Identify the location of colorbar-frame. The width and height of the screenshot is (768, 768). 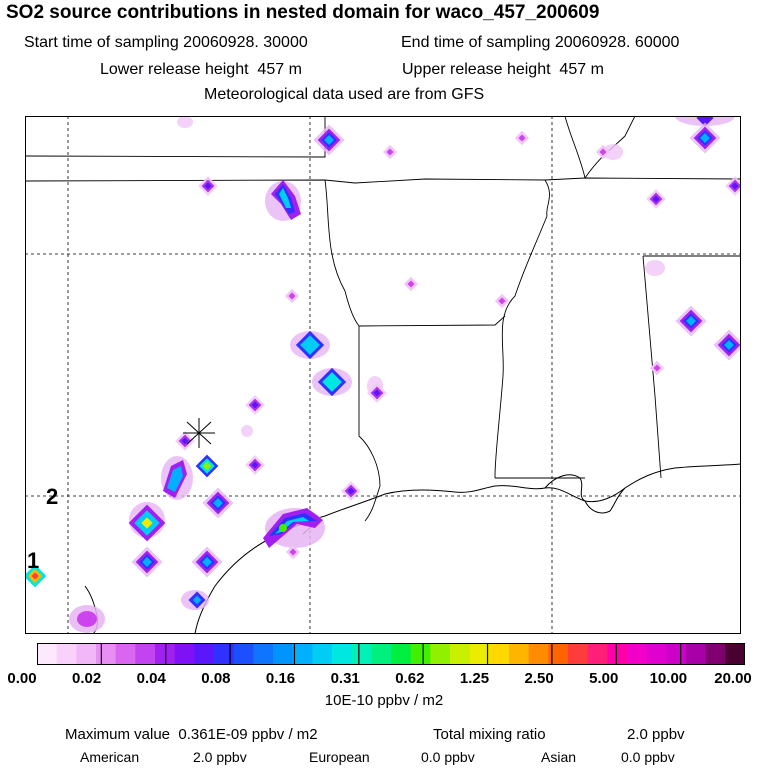
(391, 654).